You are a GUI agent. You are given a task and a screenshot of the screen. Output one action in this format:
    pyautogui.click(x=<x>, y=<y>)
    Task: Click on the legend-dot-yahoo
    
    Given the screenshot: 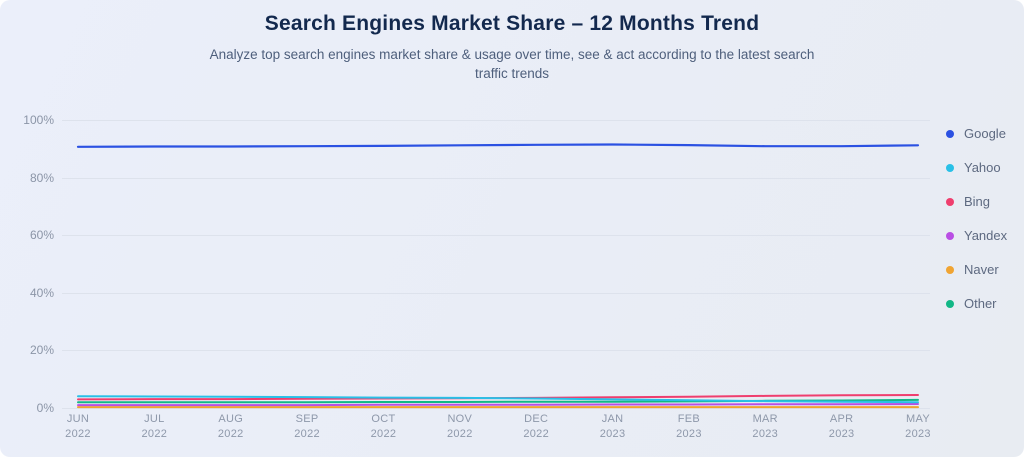 What is the action you would take?
    pyautogui.click(x=950, y=167)
    